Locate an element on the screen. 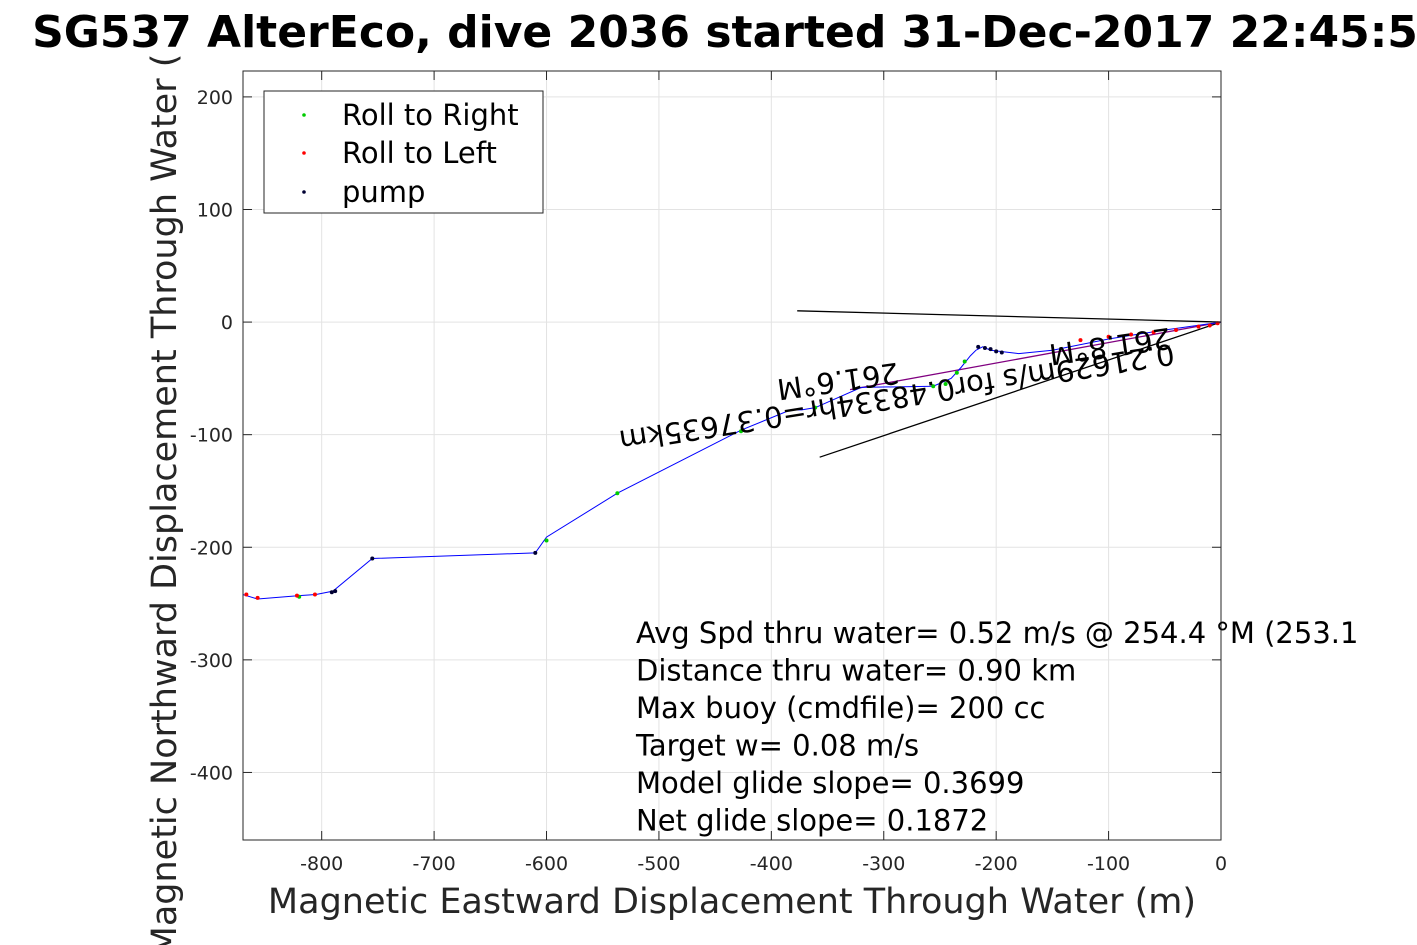 This screenshot has height=945, width=1417. stats-line: Target w= 0.08 m/s is located at coordinates (777, 746).